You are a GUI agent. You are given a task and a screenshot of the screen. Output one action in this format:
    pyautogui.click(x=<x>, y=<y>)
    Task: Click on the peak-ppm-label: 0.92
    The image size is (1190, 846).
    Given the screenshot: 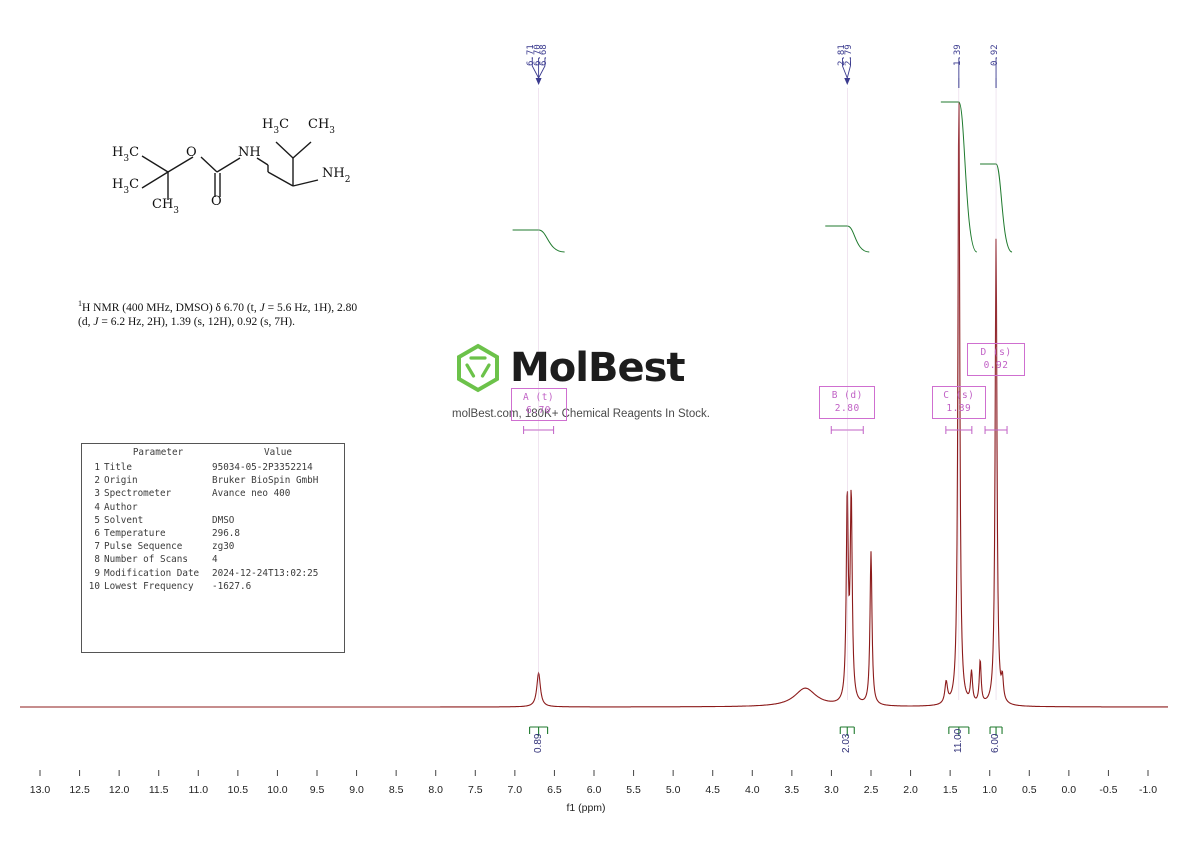 What is the action you would take?
    pyautogui.click(x=995, y=55)
    